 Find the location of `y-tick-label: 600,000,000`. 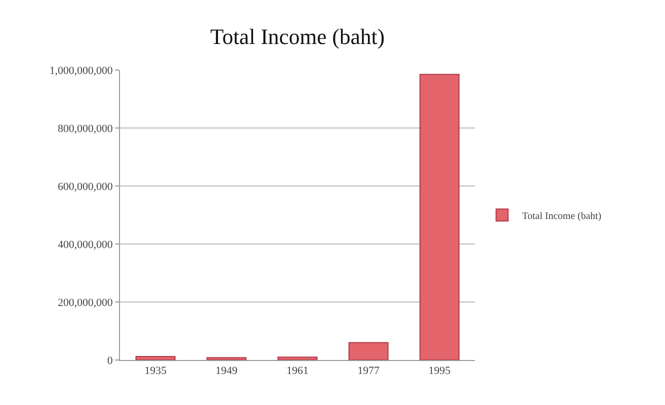

y-tick-label: 600,000,000 is located at coordinates (86, 186).